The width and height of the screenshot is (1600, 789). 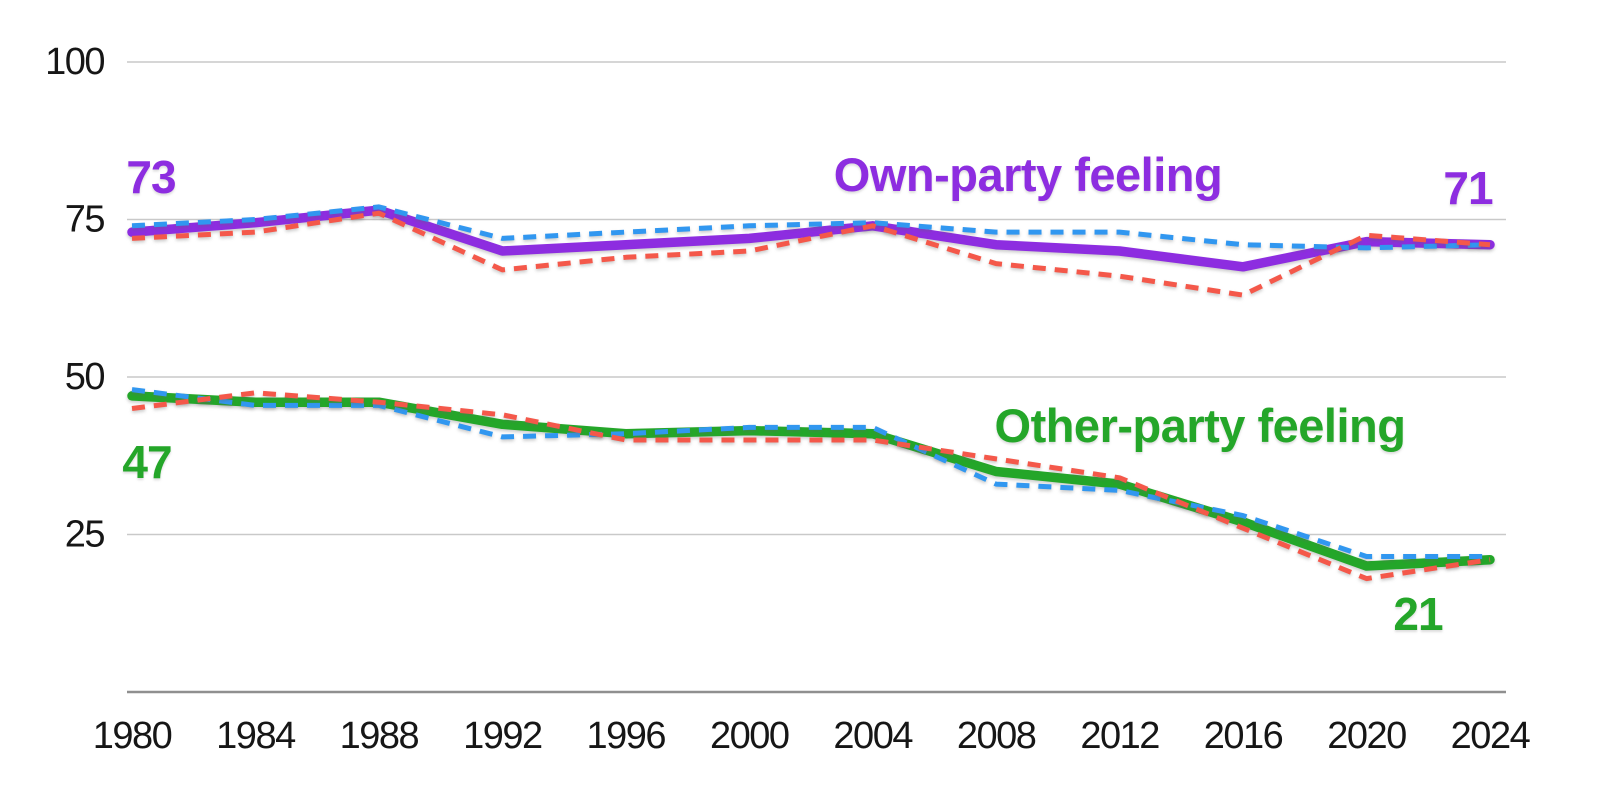 I want to click on x-axis-tick-label: 1980, so click(x=132, y=736).